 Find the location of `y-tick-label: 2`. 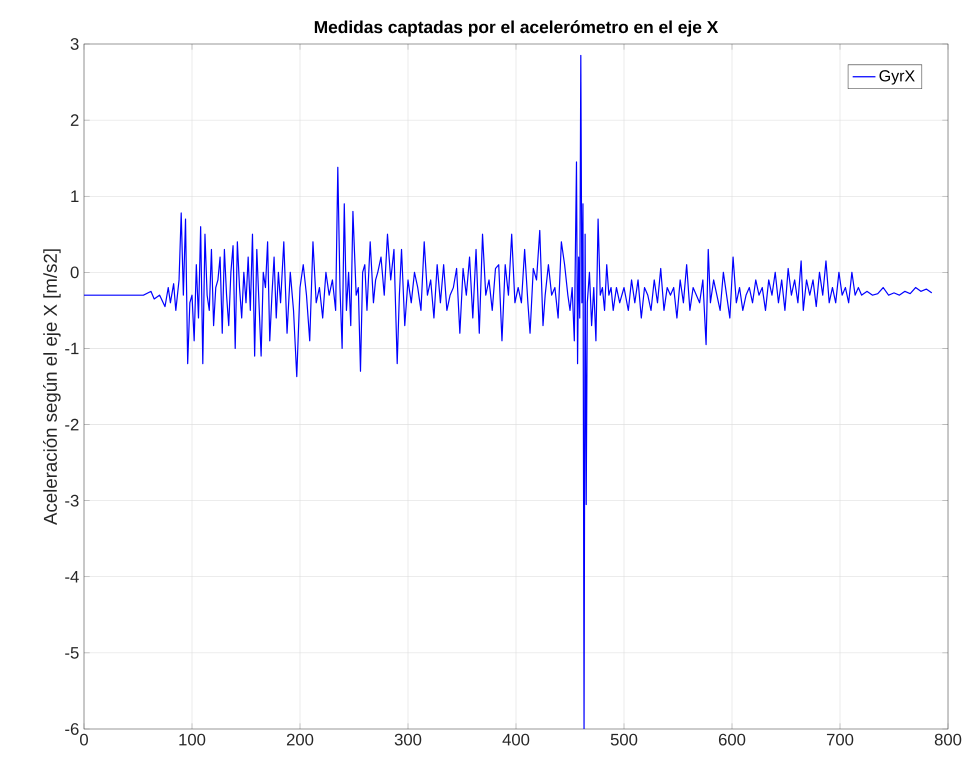

y-tick-label: 2 is located at coordinates (74, 120).